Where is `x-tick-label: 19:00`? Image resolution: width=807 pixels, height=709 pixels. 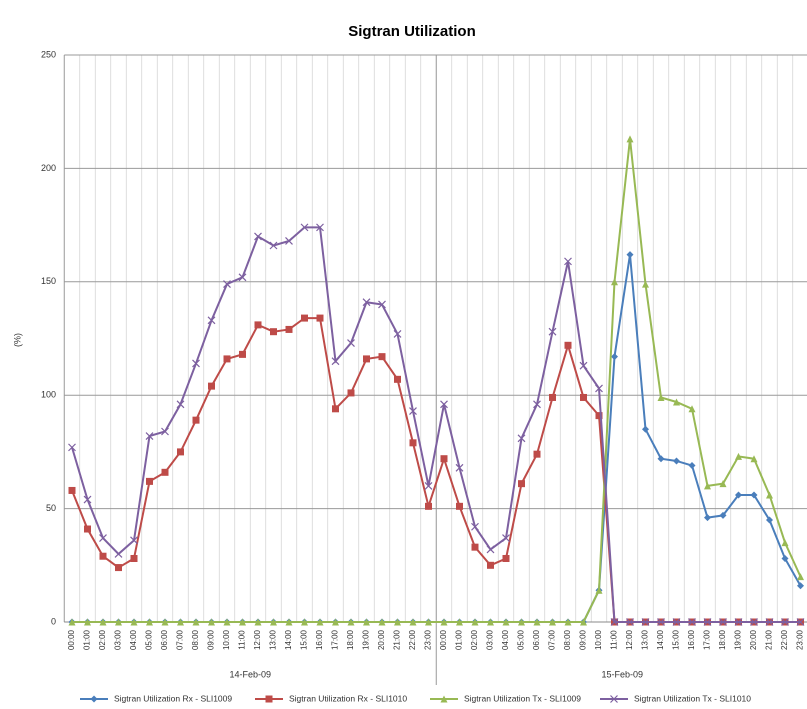 x-tick-label: 19:00 is located at coordinates (366, 639).